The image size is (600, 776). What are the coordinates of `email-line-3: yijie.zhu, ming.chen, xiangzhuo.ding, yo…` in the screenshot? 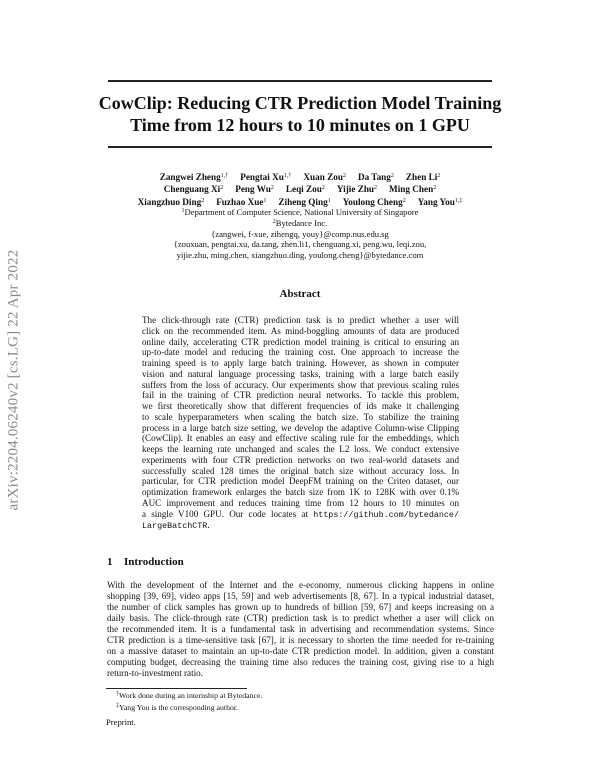 It's located at (300, 255).